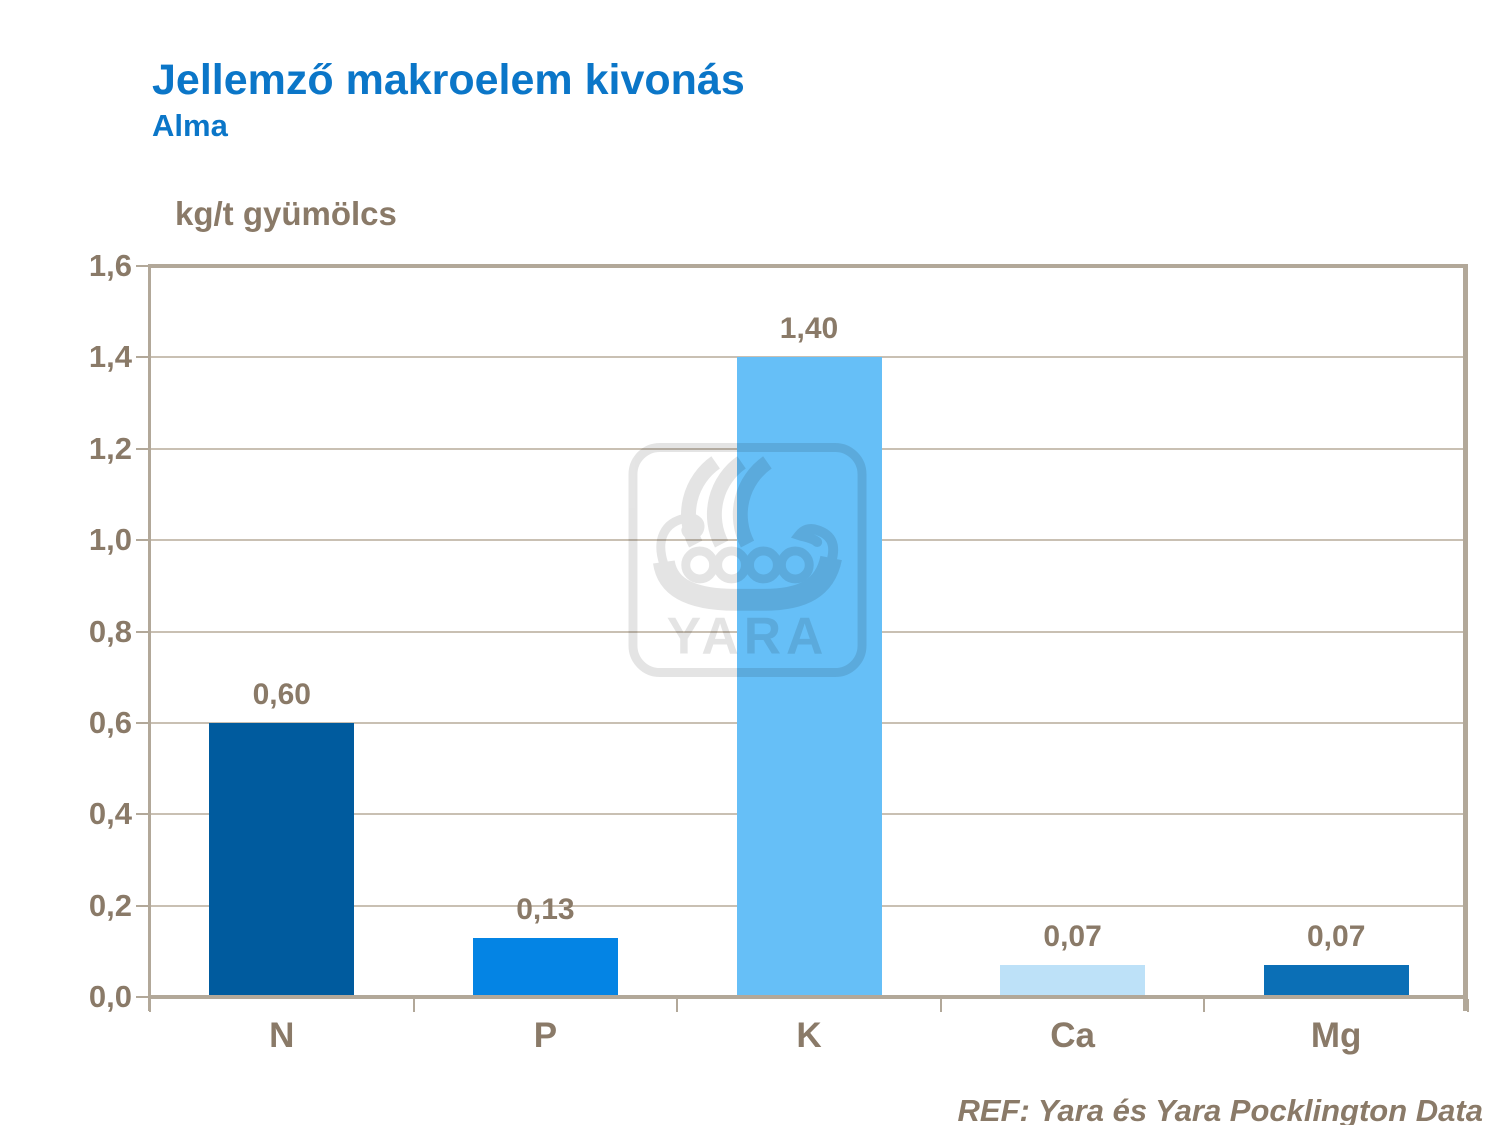  What do you see at coordinates (110, 448) in the screenshot?
I see `y-axis-tick-label: 1,2` at bounding box center [110, 448].